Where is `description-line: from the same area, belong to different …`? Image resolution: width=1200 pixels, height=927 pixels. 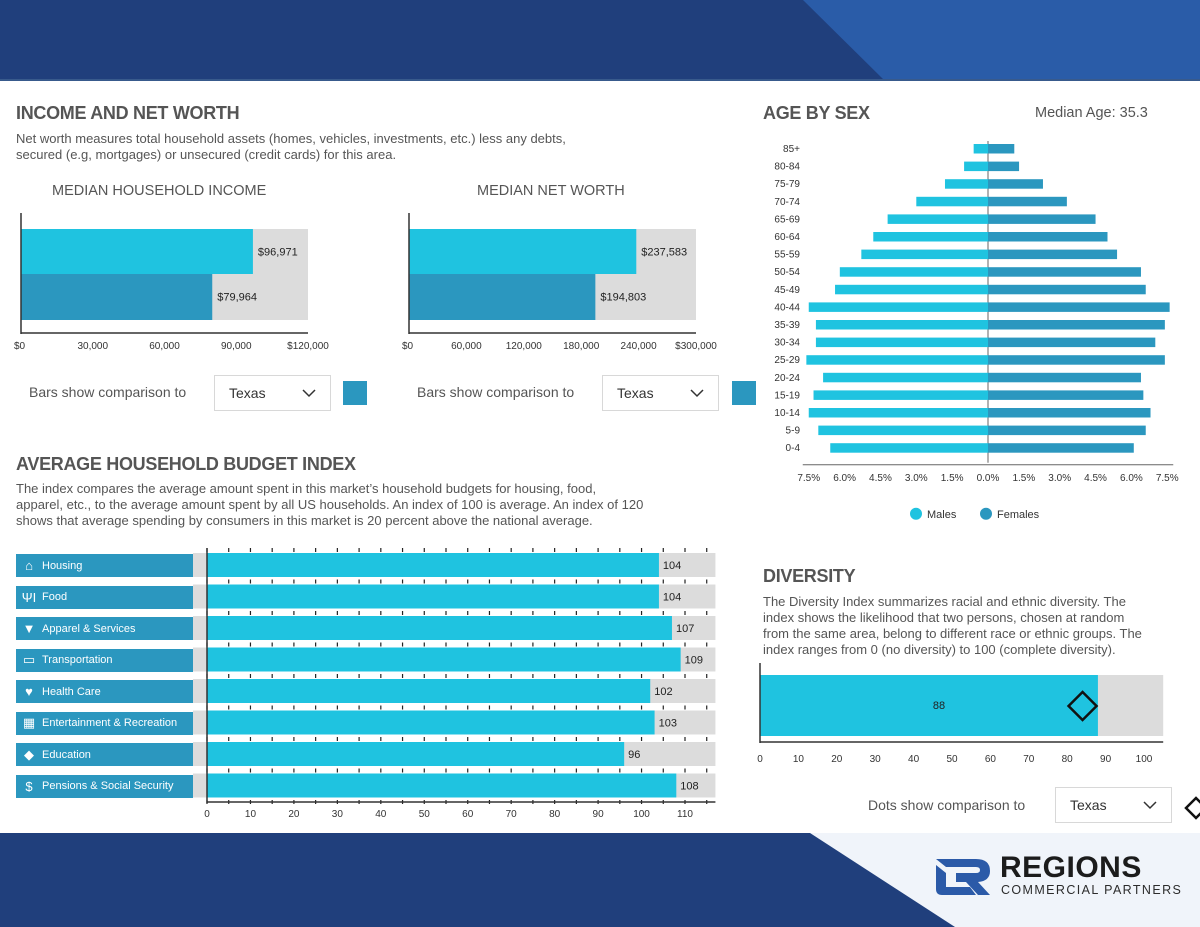 description-line: from the same area, belong to different … is located at coordinates (952, 633).